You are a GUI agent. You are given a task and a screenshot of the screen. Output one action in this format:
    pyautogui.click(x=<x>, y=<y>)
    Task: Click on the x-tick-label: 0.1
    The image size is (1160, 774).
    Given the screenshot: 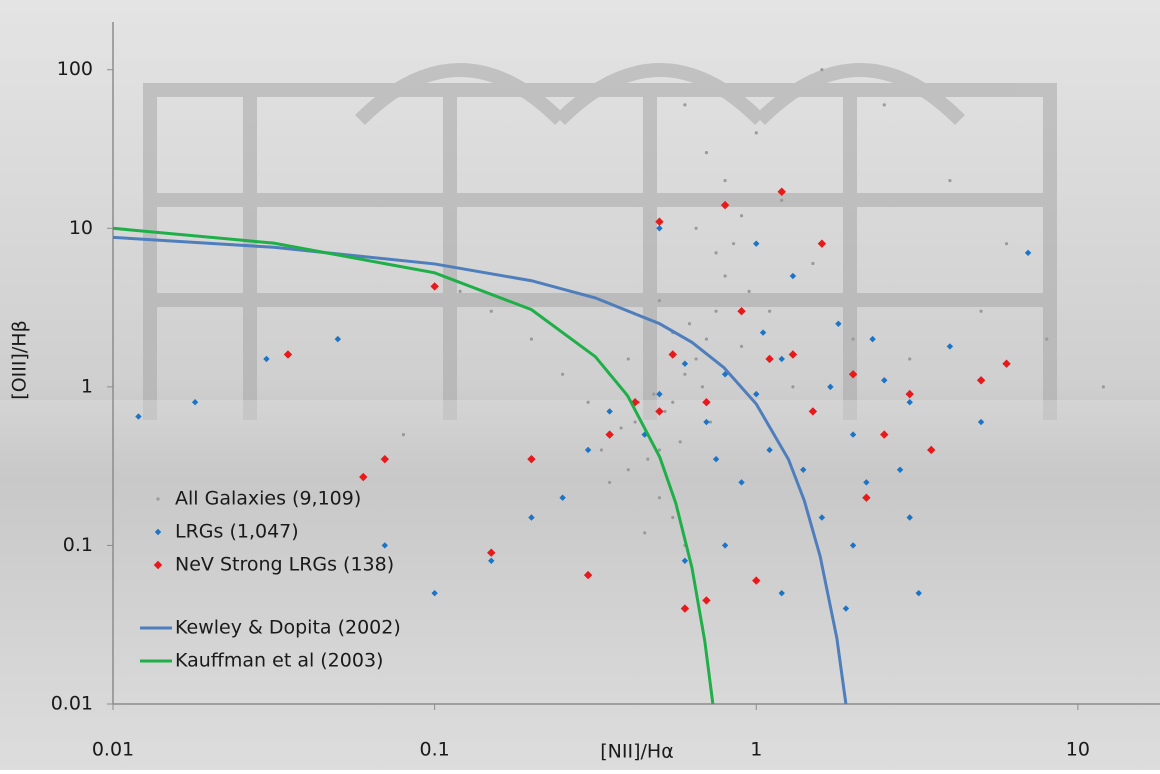 What is the action you would take?
    pyautogui.click(x=435, y=750)
    